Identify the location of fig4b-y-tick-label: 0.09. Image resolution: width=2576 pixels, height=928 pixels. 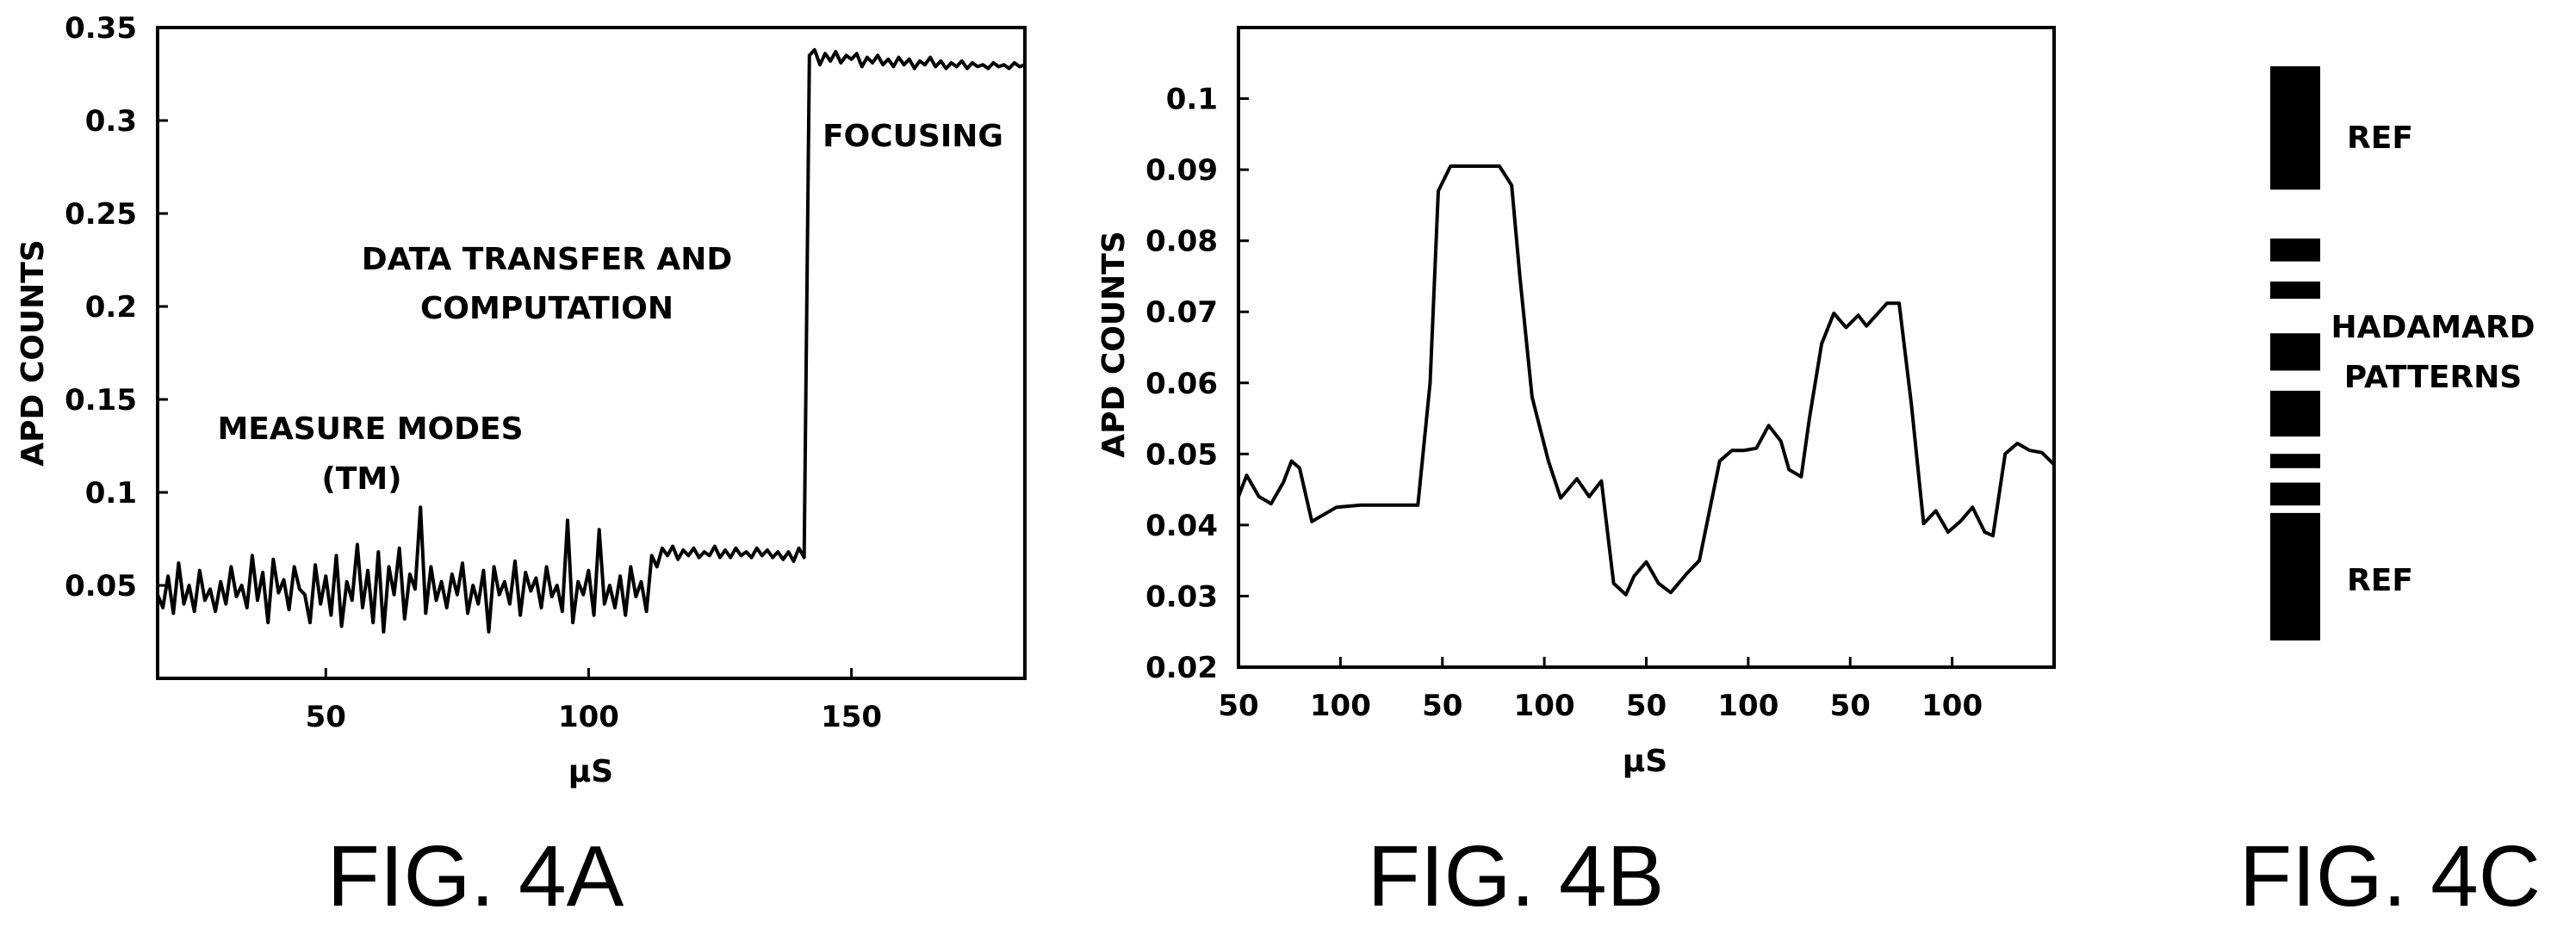
(1181, 170).